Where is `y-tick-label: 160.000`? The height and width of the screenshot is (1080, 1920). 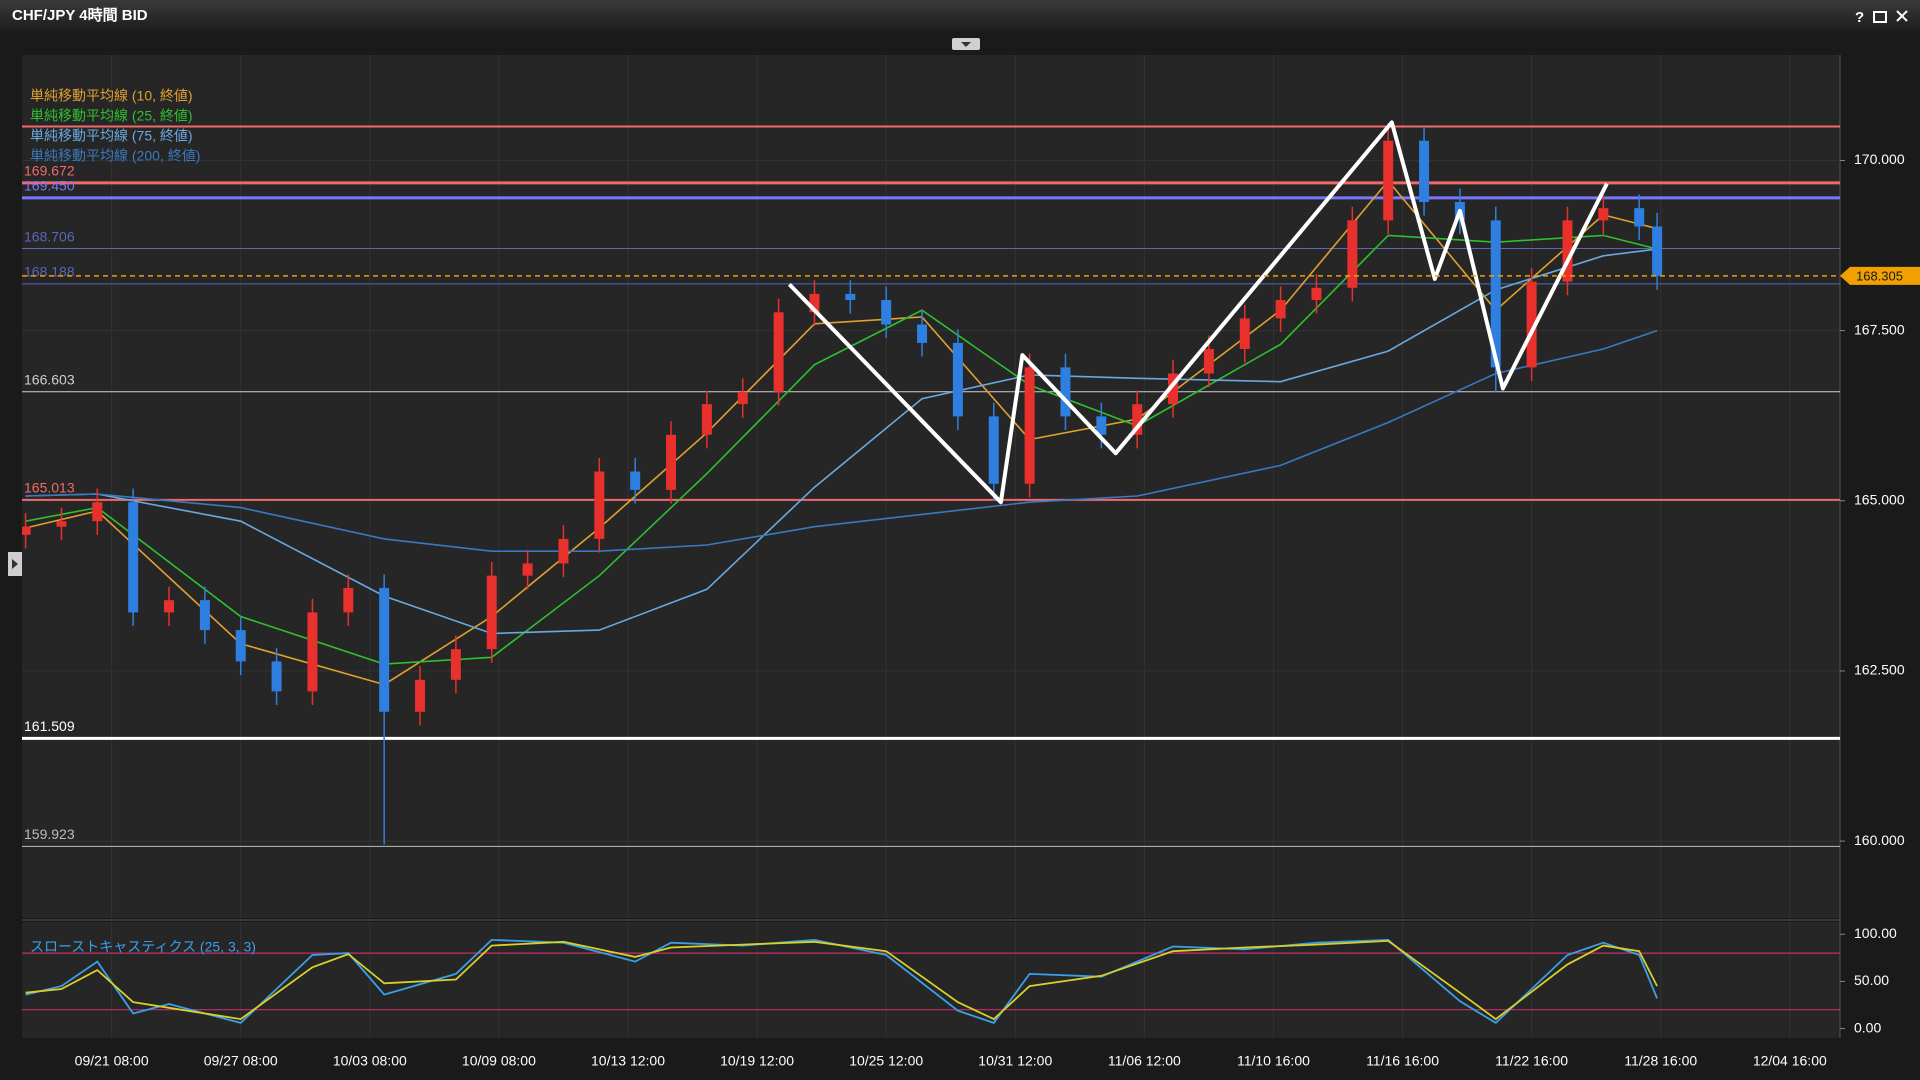
y-tick-label: 160.000 is located at coordinates (1879, 840).